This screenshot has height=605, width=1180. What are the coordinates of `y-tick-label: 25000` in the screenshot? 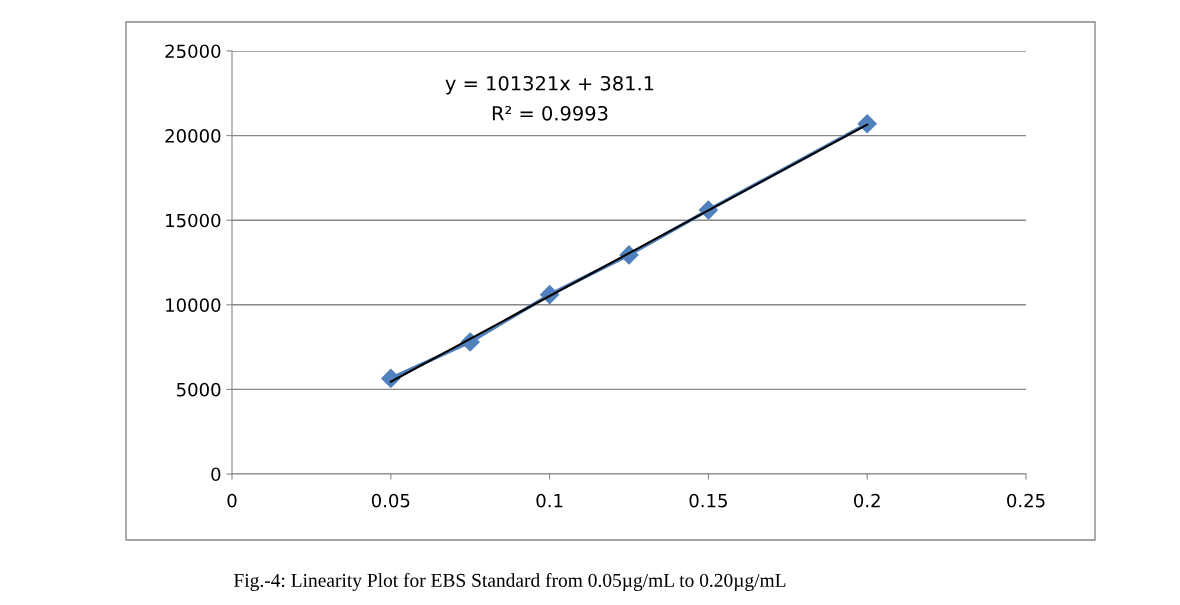 It's located at (193, 51).